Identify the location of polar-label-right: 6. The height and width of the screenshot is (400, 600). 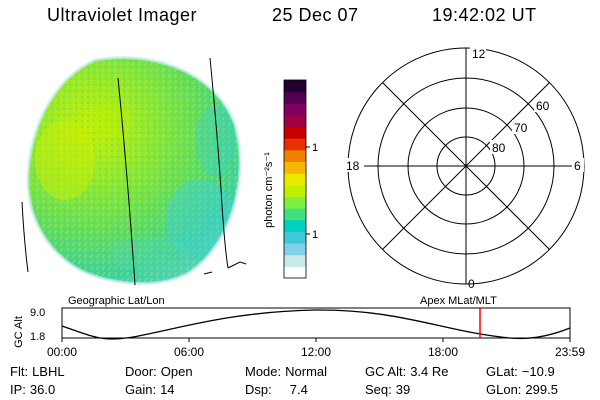
(577, 166).